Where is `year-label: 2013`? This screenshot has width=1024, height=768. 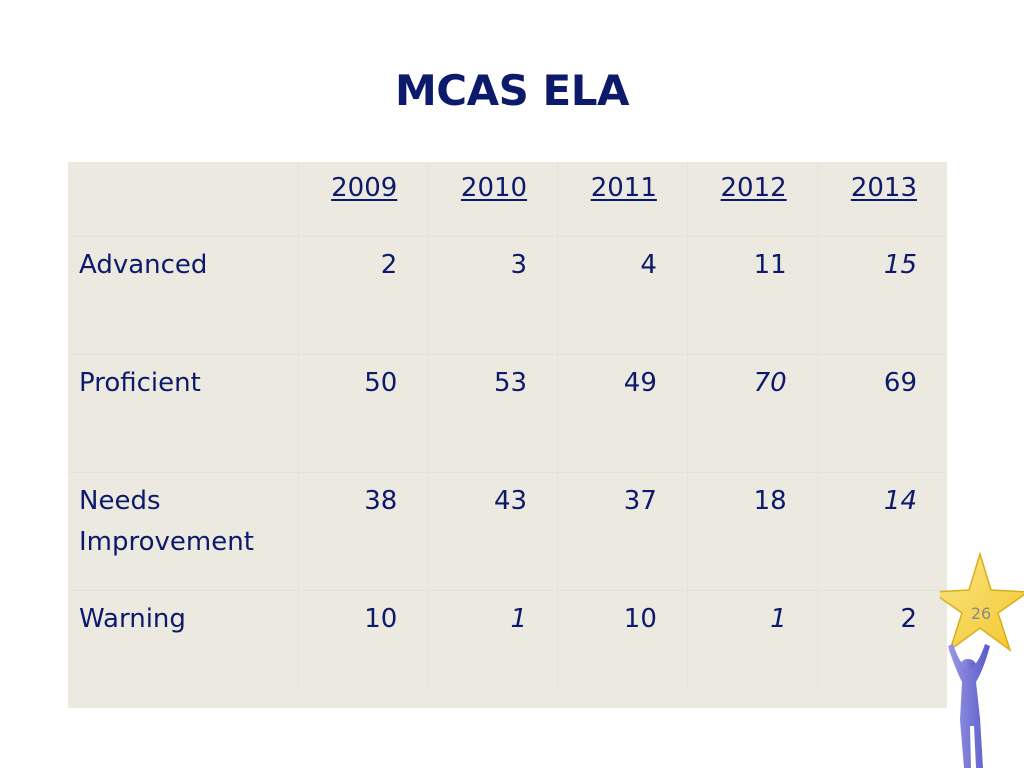
year-label: 2013 is located at coordinates (883, 188).